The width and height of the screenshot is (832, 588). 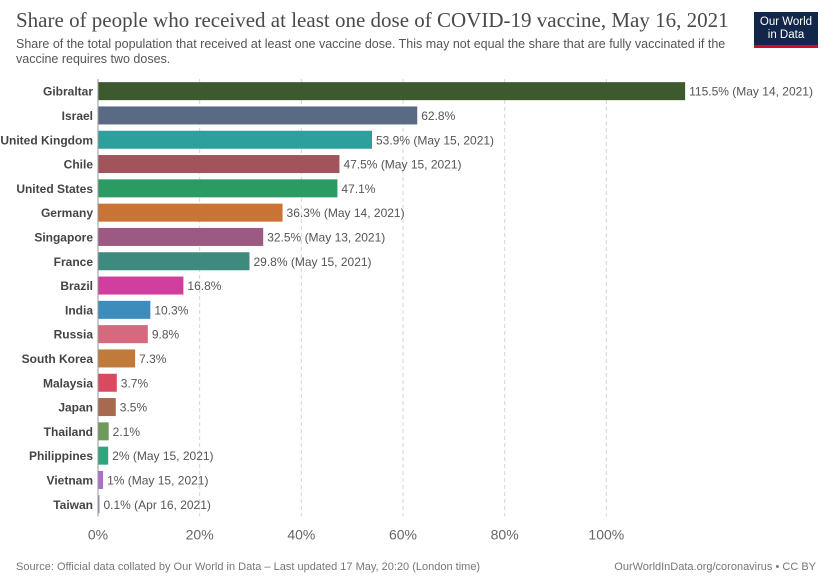 What do you see at coordinates (98, 534) in the screenshot?
I see `x-tick-label: 0%` at bounding box center [98, 534].